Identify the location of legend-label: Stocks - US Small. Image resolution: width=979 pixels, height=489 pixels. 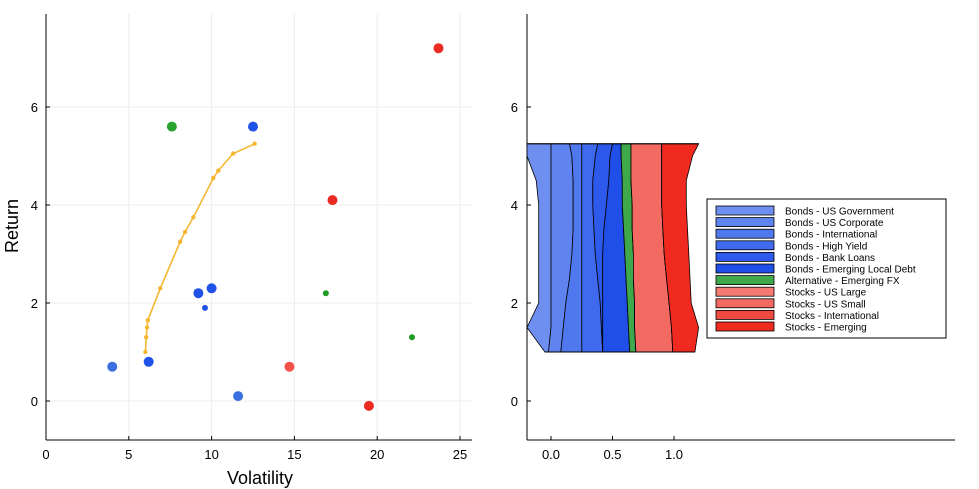
(825, 304).